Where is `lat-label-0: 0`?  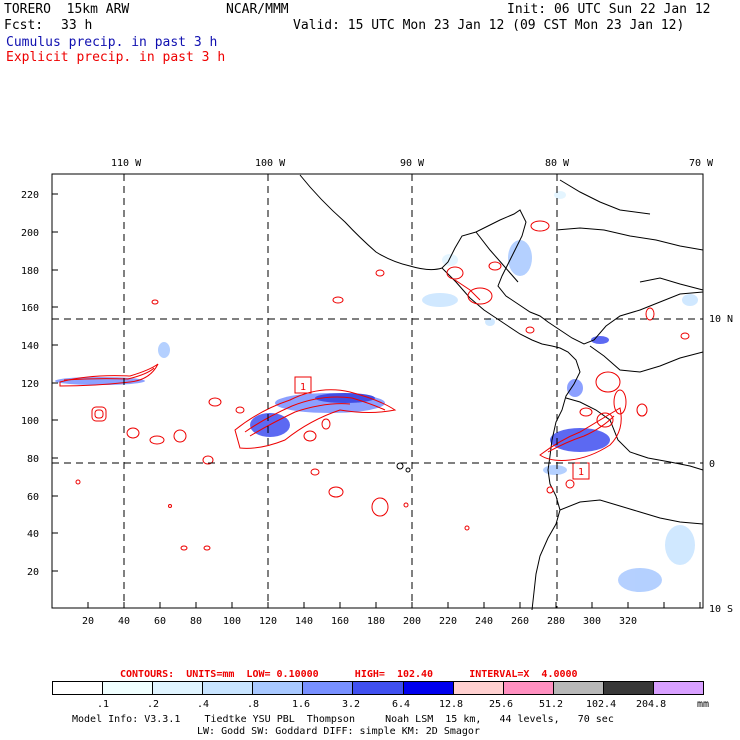 lat-label-0: 0 is located at coordinates (712, 464).